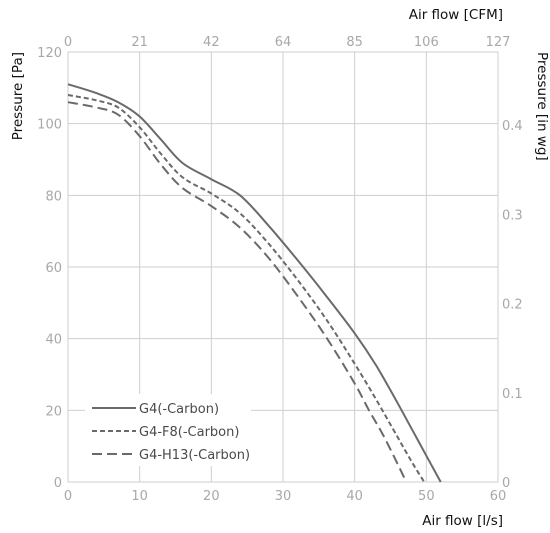 The image size is (550, 533). Describe the element at coordinates (53, 268) in the screenshot. I see `y-tick-label: 60` at that location.